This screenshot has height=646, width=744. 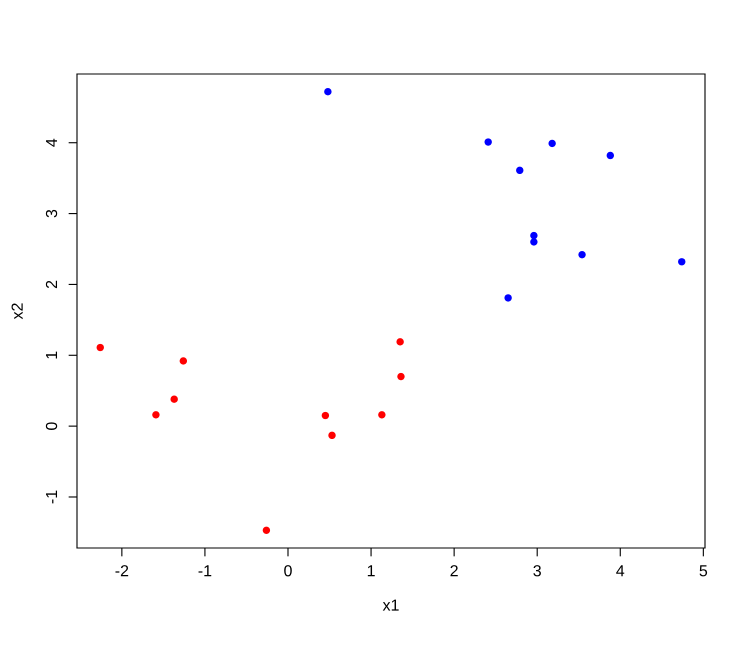 I want to click on y-tick-label: 2, so click(x=52, y=284).